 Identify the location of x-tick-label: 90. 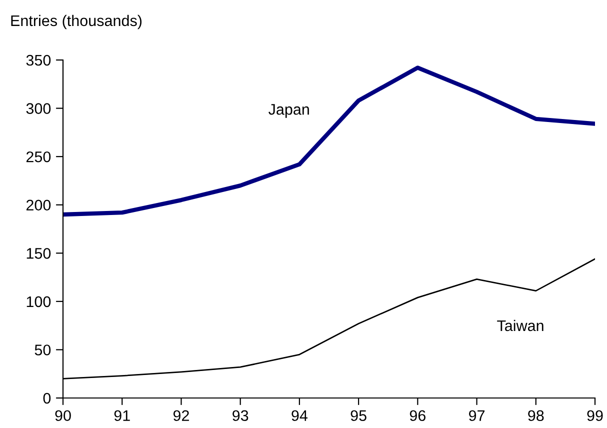
(63, 416).